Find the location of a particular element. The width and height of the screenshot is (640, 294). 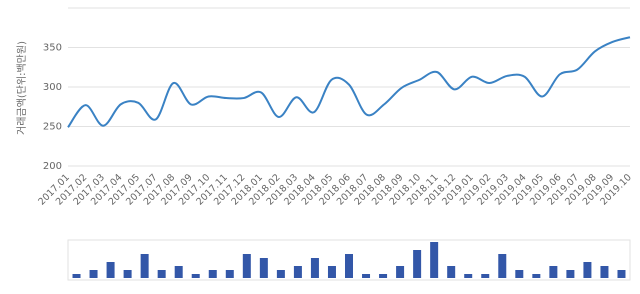

y-axis-label: 거래금액(단위:백만원) is located at coordinates (21, 88).